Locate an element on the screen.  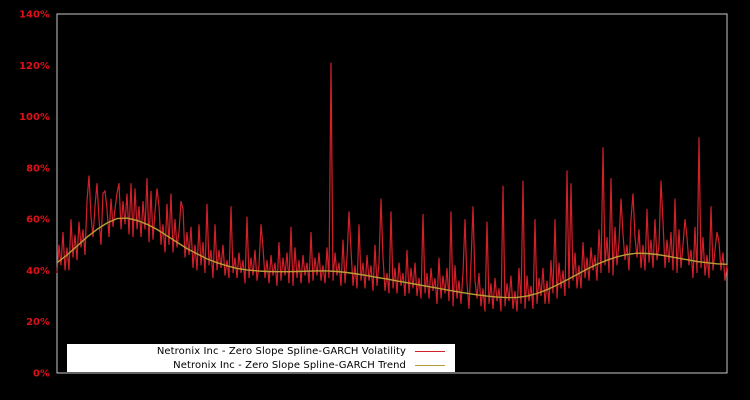
y-axis-tick-labels: 0% 20% 40% 60% 80% 100% 120% 140% is located at coordinates (34, 195).